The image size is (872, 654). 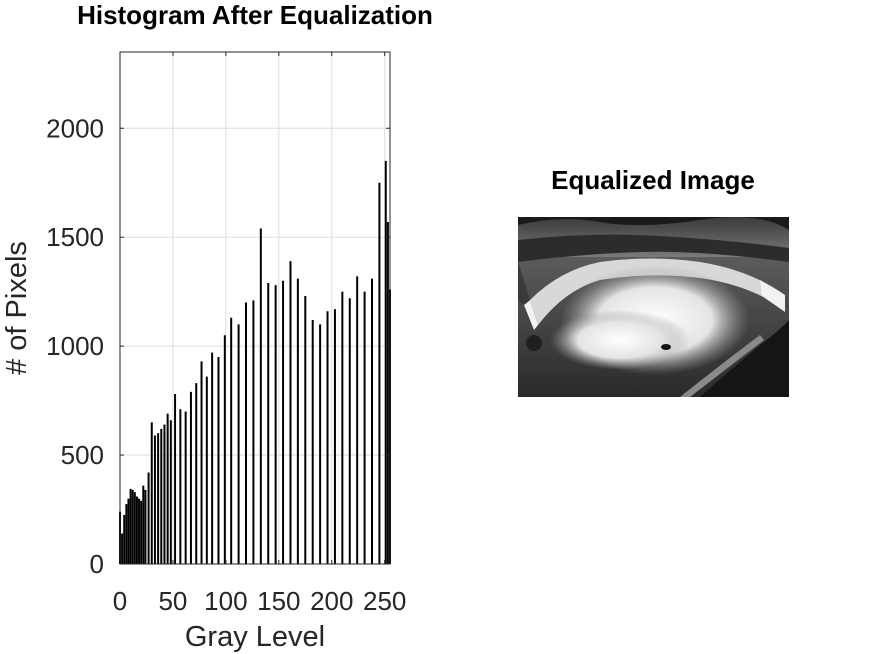 I want to click on x-tick-label-2: 100, so click(x=225, y=601).